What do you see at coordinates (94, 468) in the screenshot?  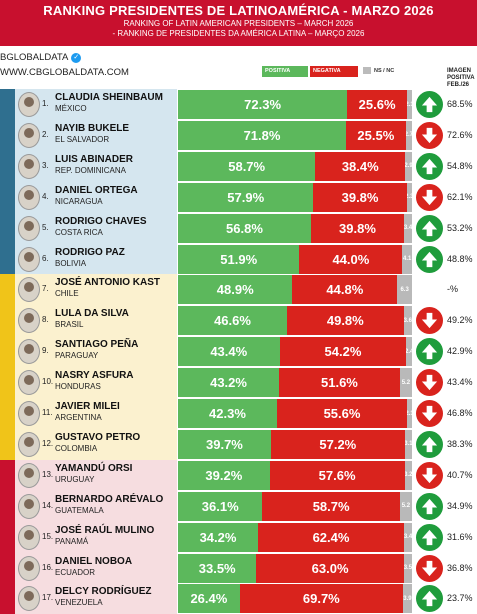 I see `president-name: YAMANDÚ ORSI` at bounding box center [94, 468].